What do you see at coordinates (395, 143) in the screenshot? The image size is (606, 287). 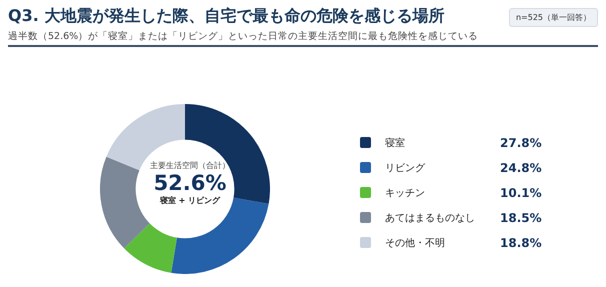 I see `legend-label: 寝室` at bounding box center [395, 143].